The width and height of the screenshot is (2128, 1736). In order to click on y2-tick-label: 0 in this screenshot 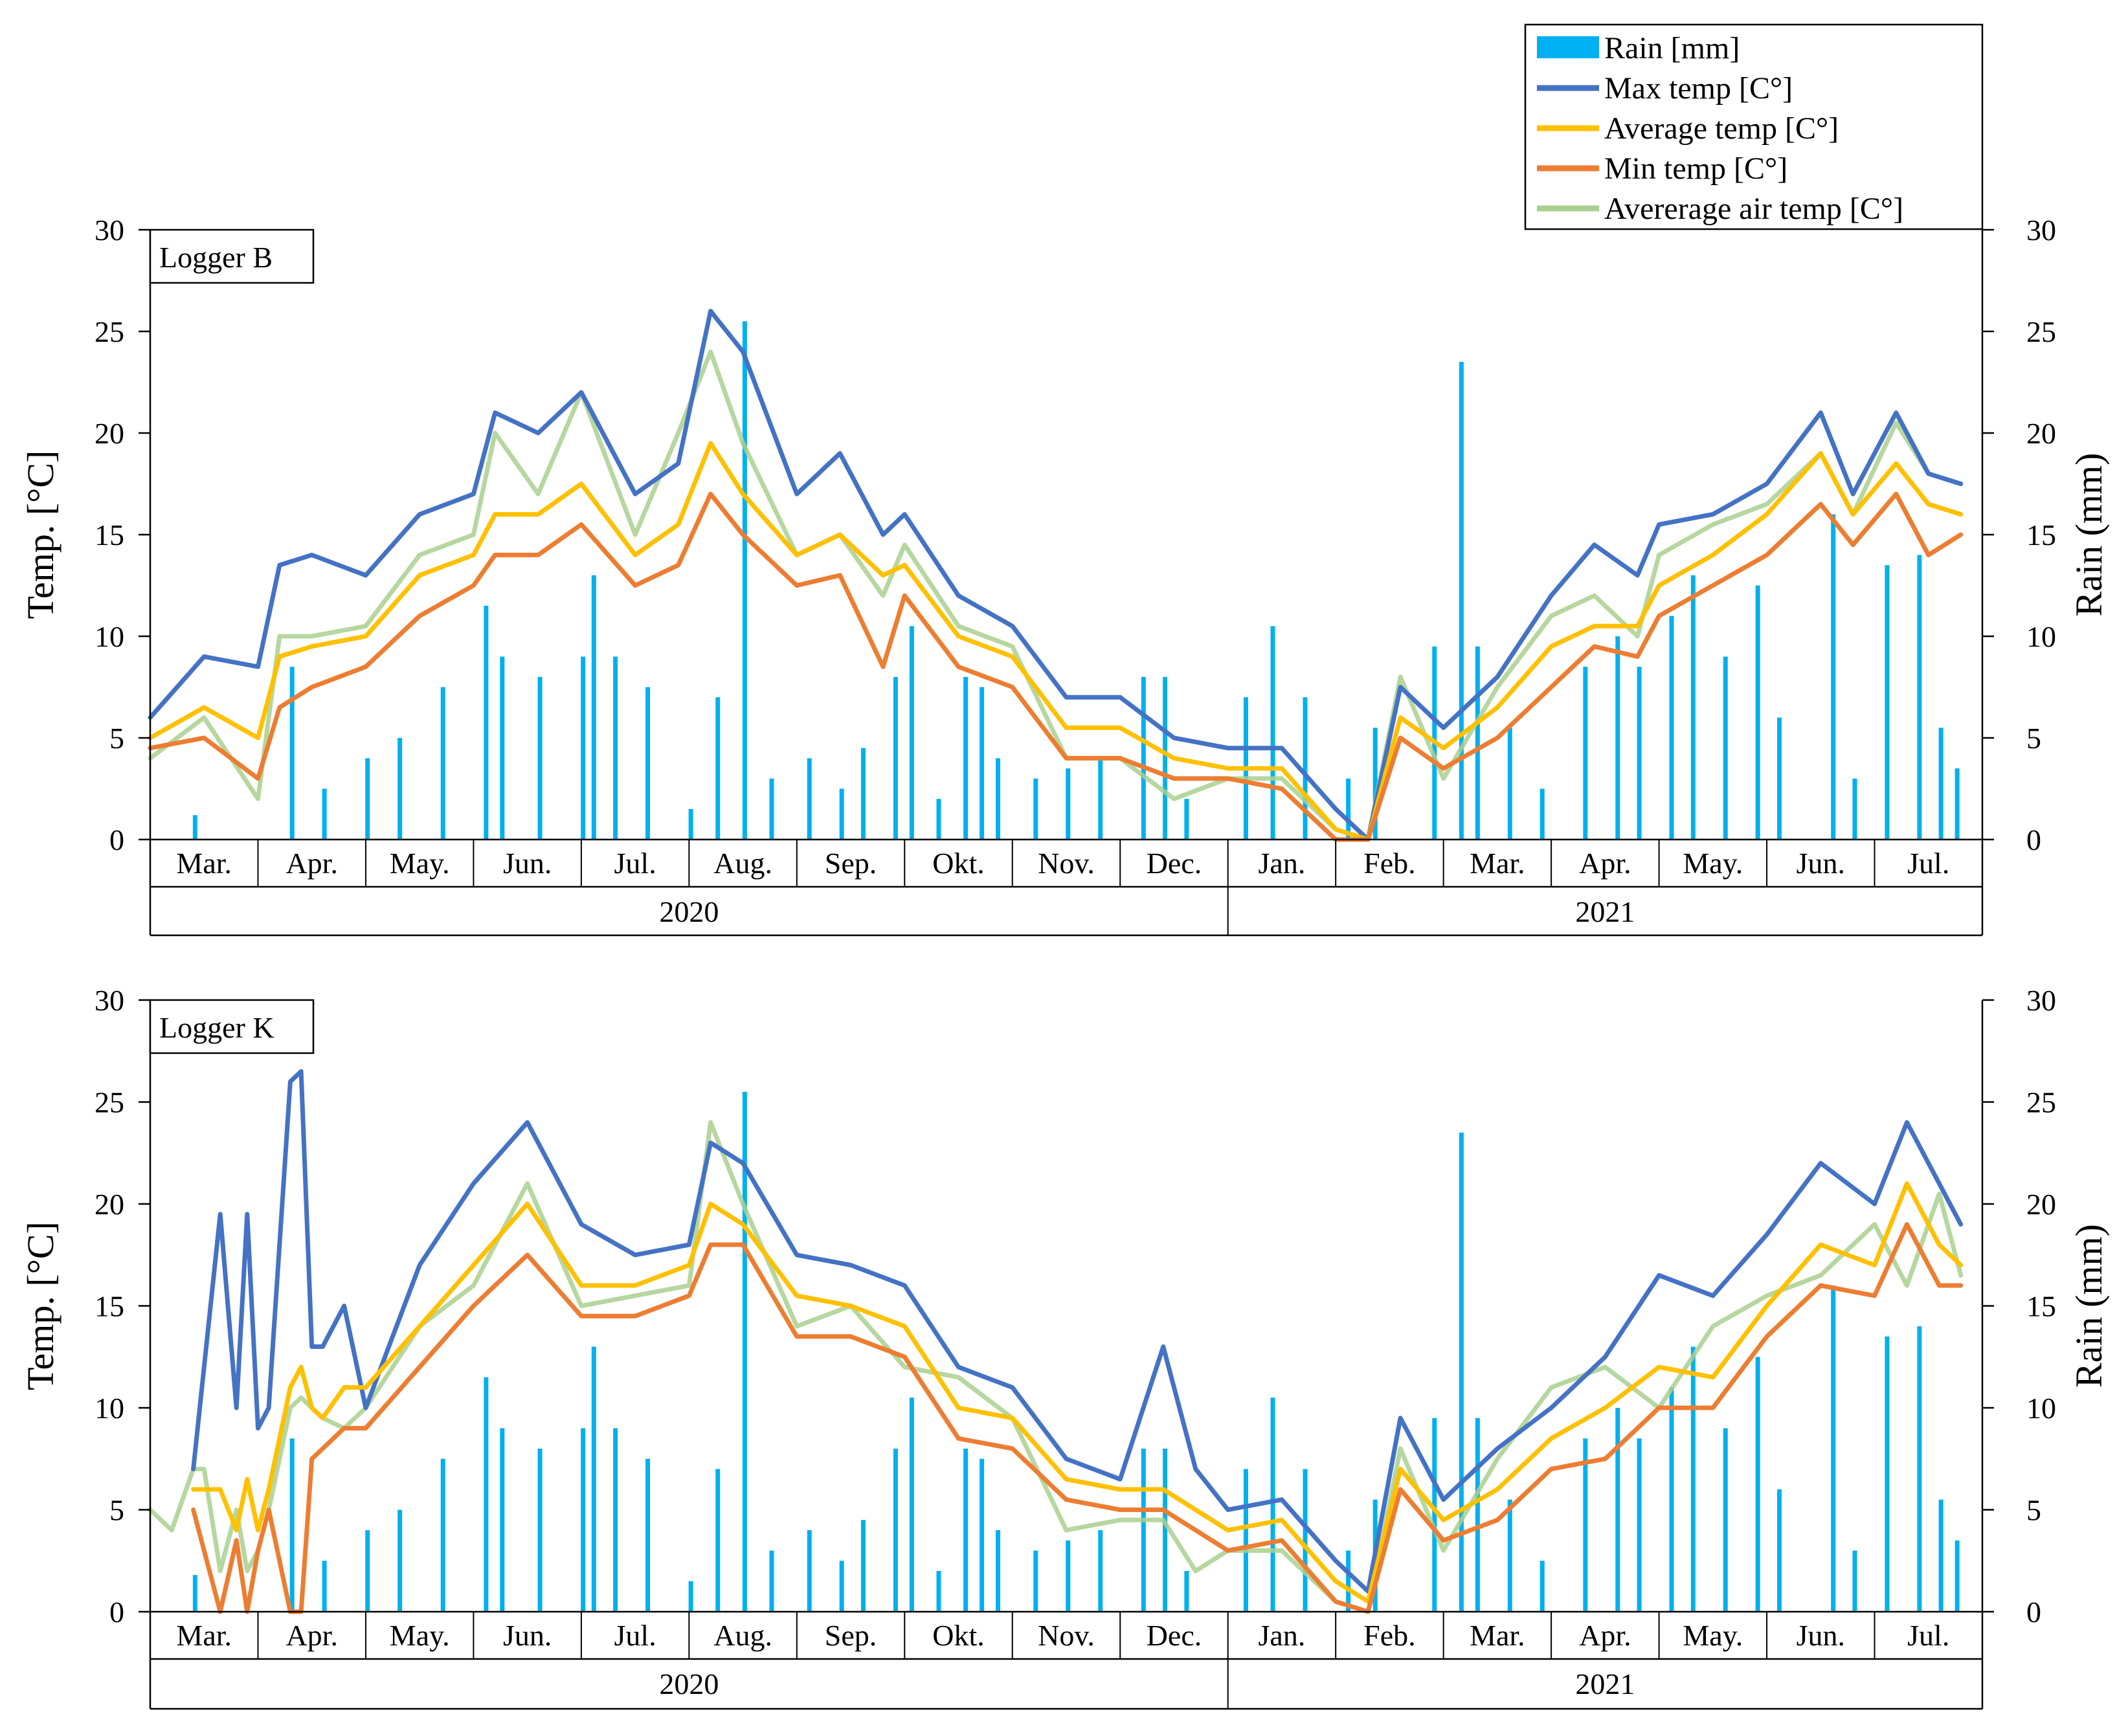, I will do `click(2033, 1612)`.